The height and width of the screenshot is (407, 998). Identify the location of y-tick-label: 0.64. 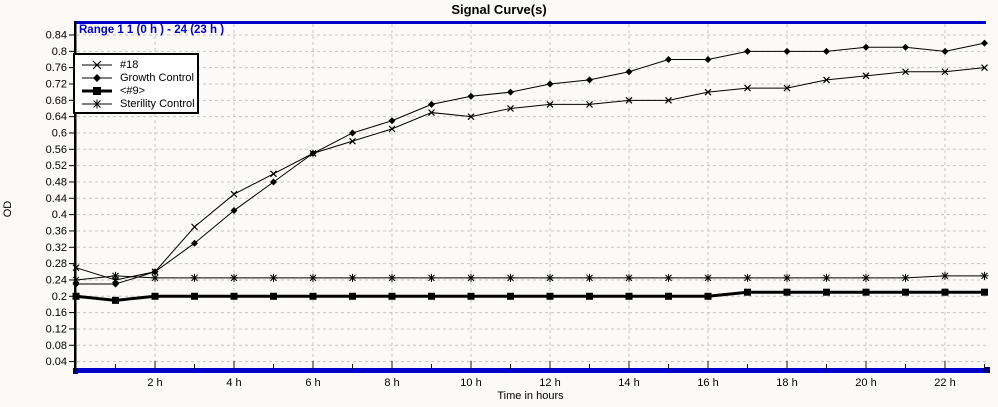
(56, 117).